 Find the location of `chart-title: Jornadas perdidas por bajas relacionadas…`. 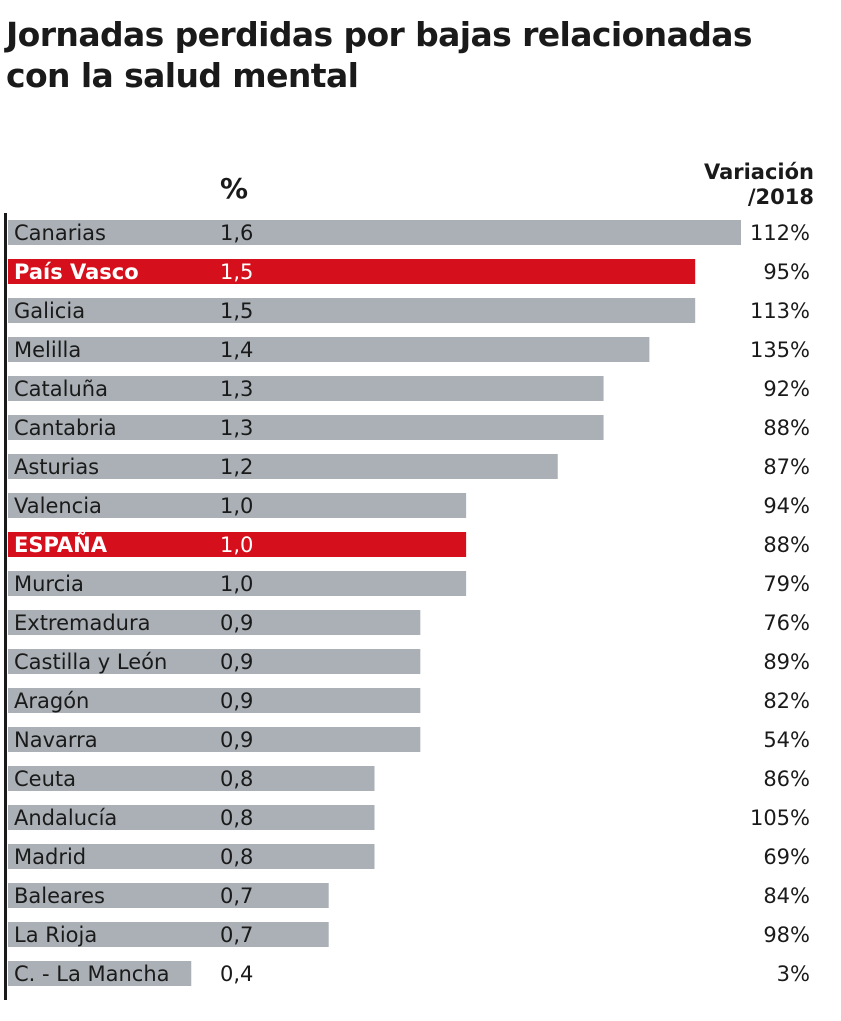

chart-title: Jornadas perdidas por bajas relacionadas… is located at coordinates (379, 55).